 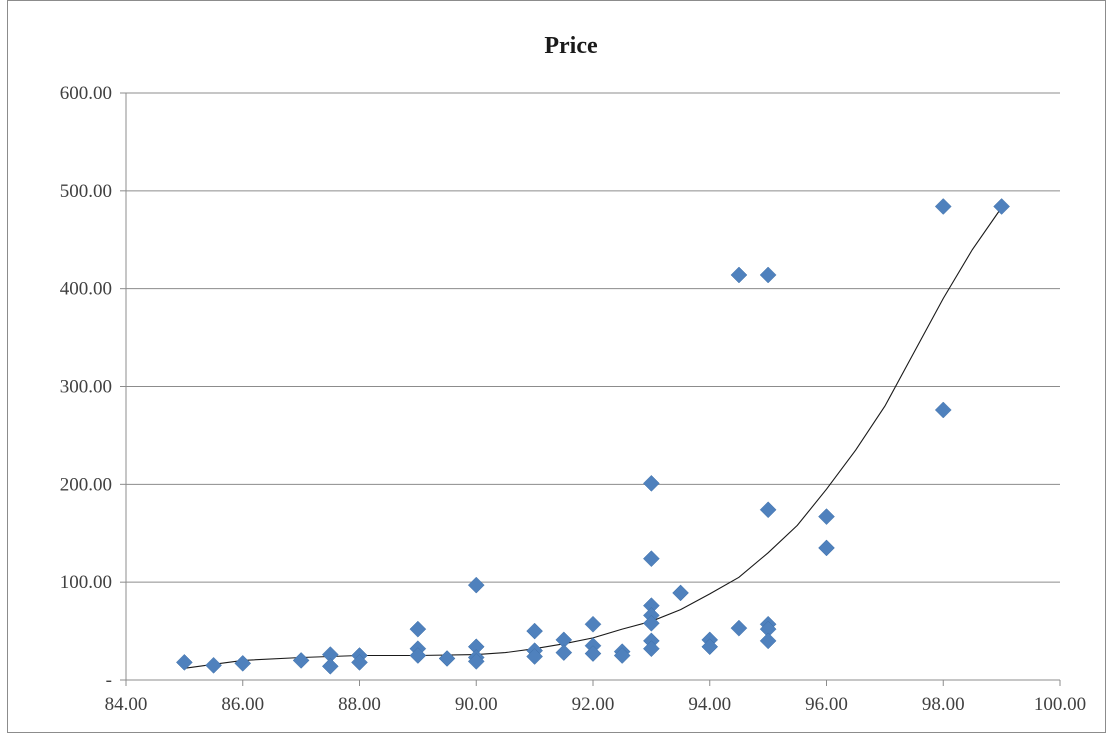 What do you see at coordinates (709, 704) in the screenshot?
I see `x-tick-label: 94.00` at bounding box center [709, 704].